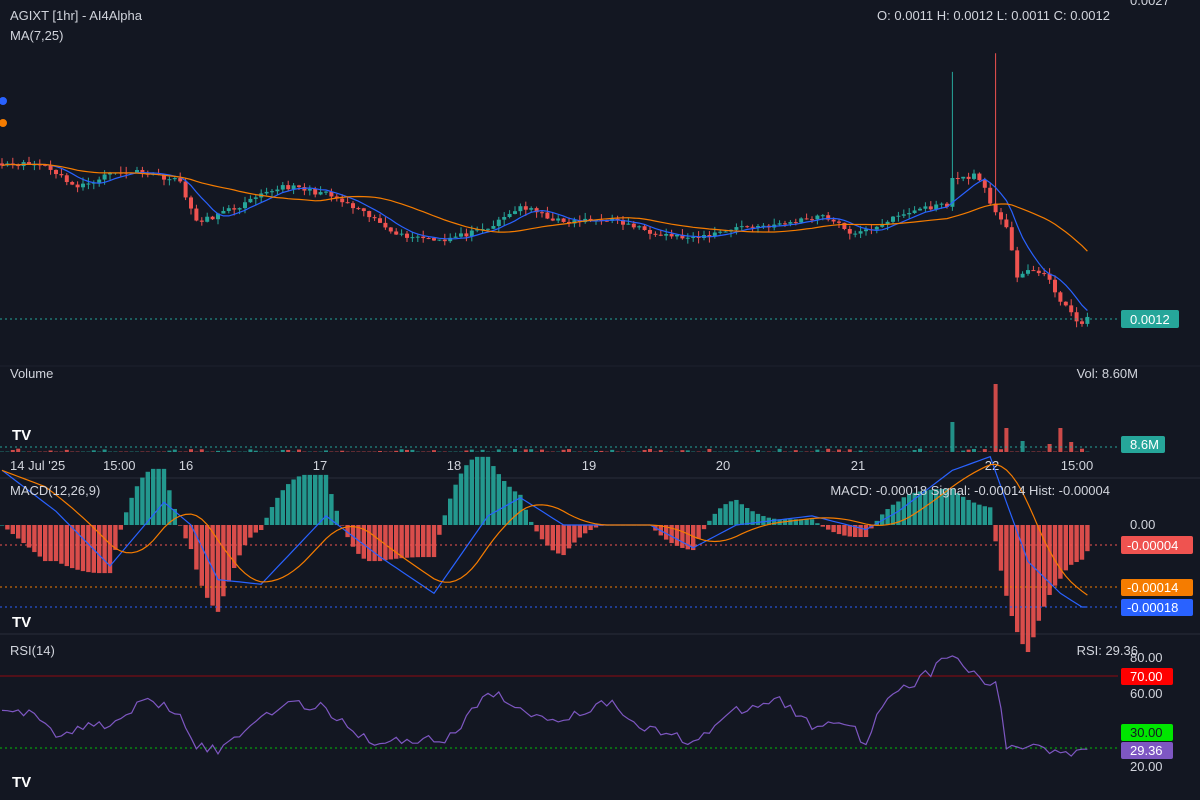 This screenshot has height=800, width=1200. Describe the element at coordinates (1152, 545) in the screenshot. I see `macd-hist-tag-label: -0.00004` at that location.